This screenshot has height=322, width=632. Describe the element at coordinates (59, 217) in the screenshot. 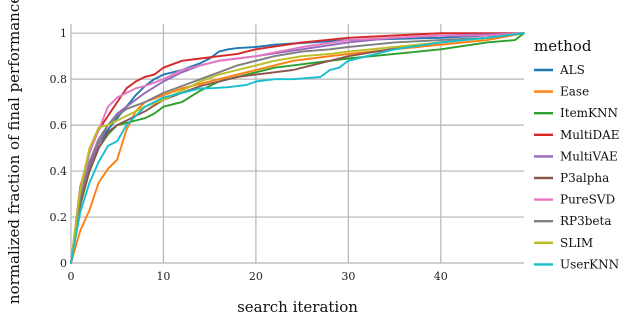

I see `y-tick-label: 0.2` at that location.